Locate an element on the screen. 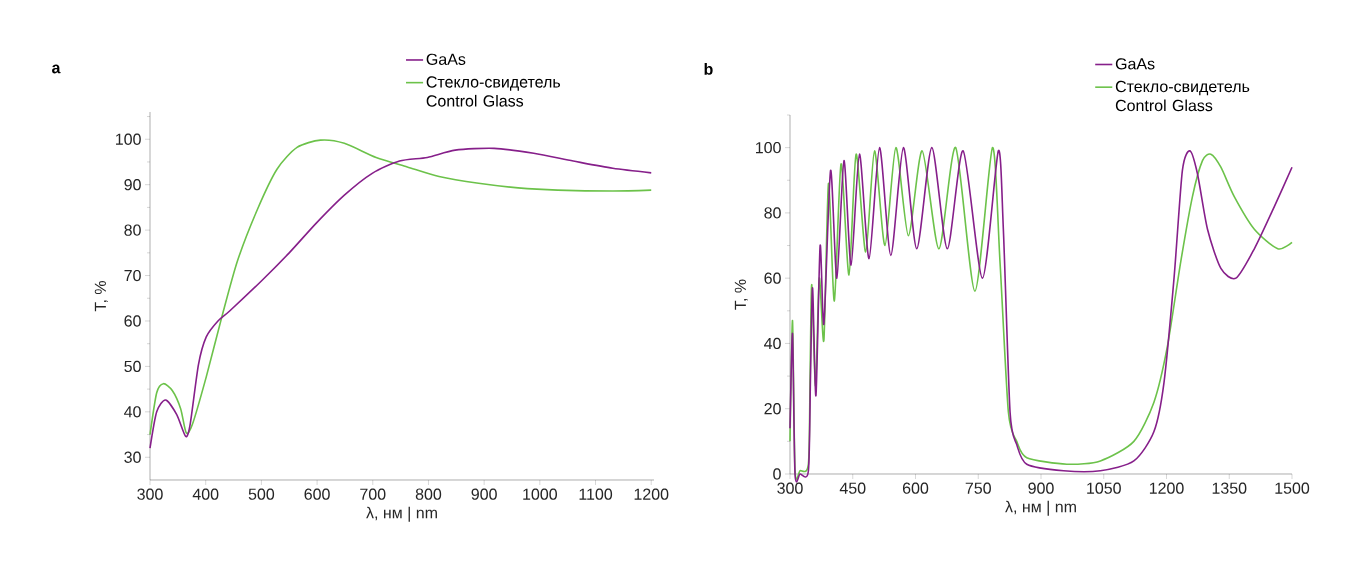 This screenshot has width=1355, height=564. x-tick-label: 400 is located at coordinates (205, 494).